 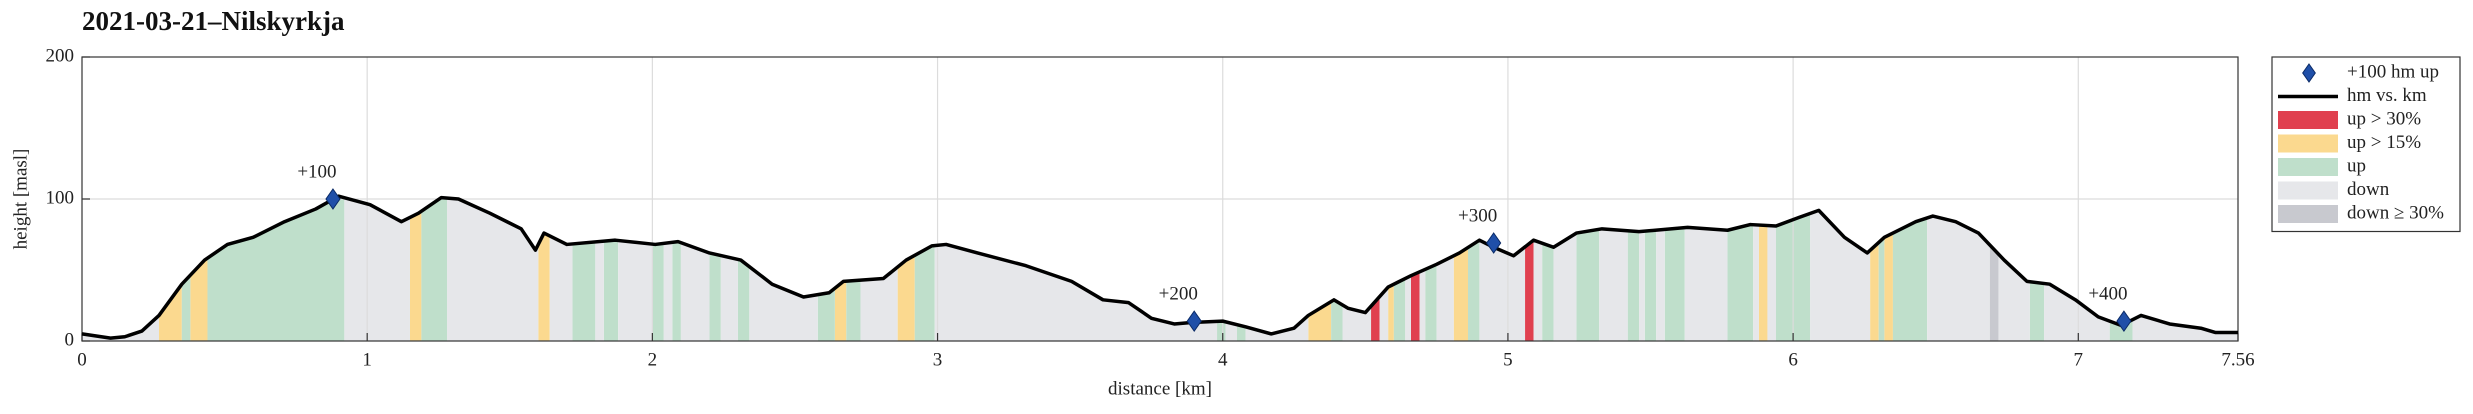 What do you see at coordinates (60, 197) in the screenshot?
I see `y-tick-label: 100` at bounding box center [60, 197].